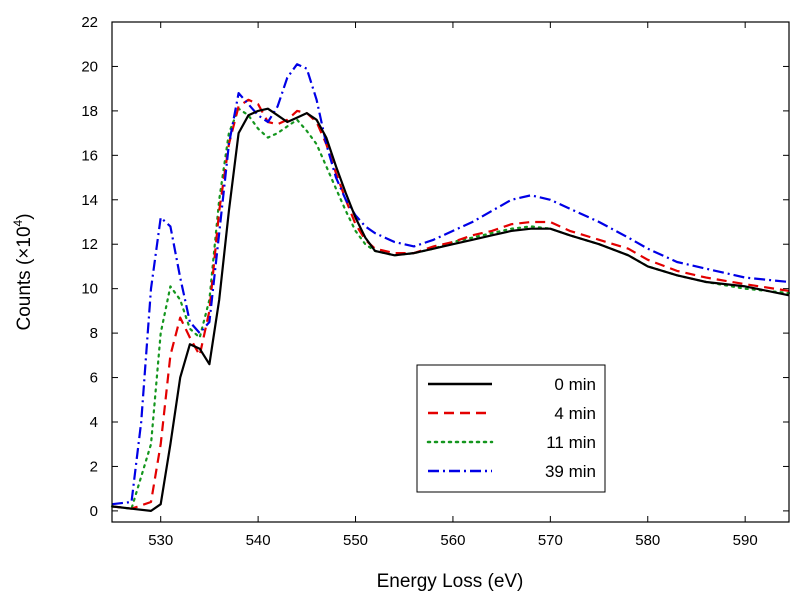  I want to click on y-tick-label: 22, so click(89, 22).